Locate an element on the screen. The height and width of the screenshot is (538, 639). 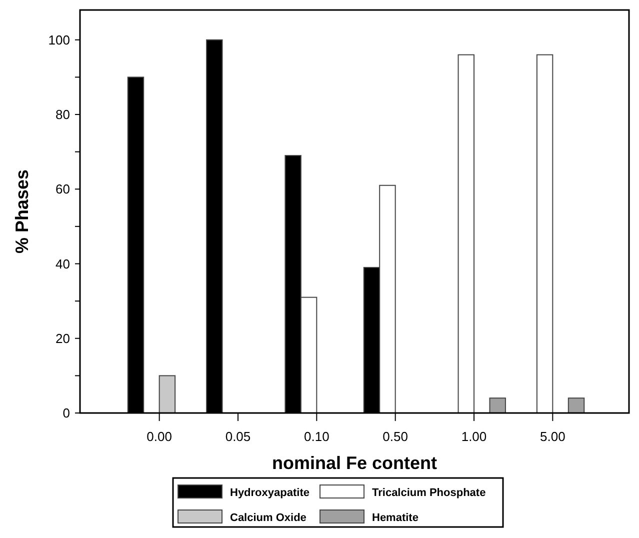
y-tick-label: 80 is located at coordinates (63, 114).